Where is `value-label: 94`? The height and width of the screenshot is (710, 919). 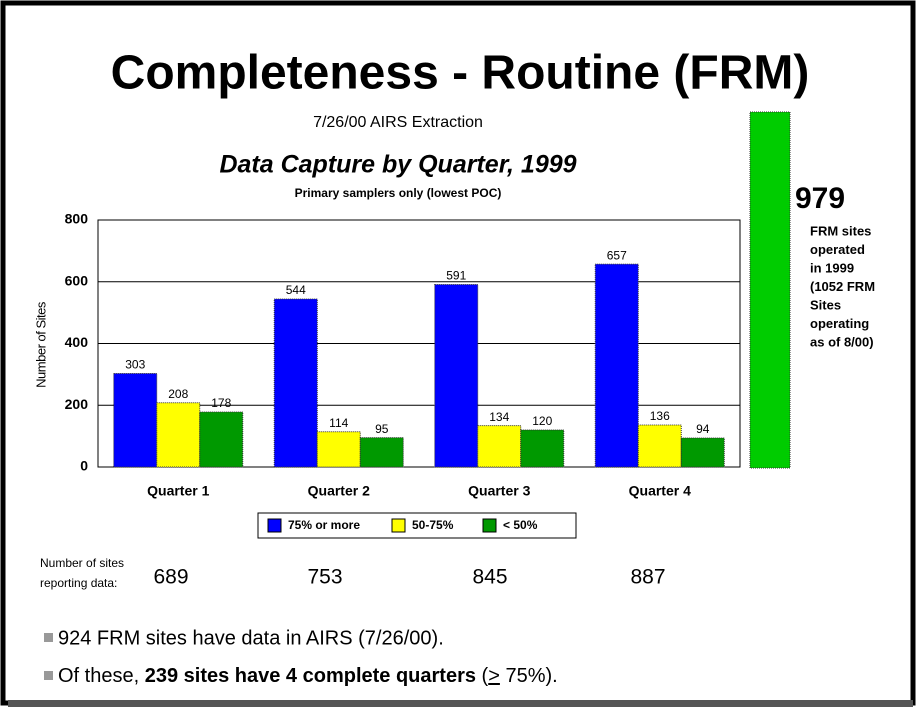
value-label: 94 is located at coordinates (703, 429).